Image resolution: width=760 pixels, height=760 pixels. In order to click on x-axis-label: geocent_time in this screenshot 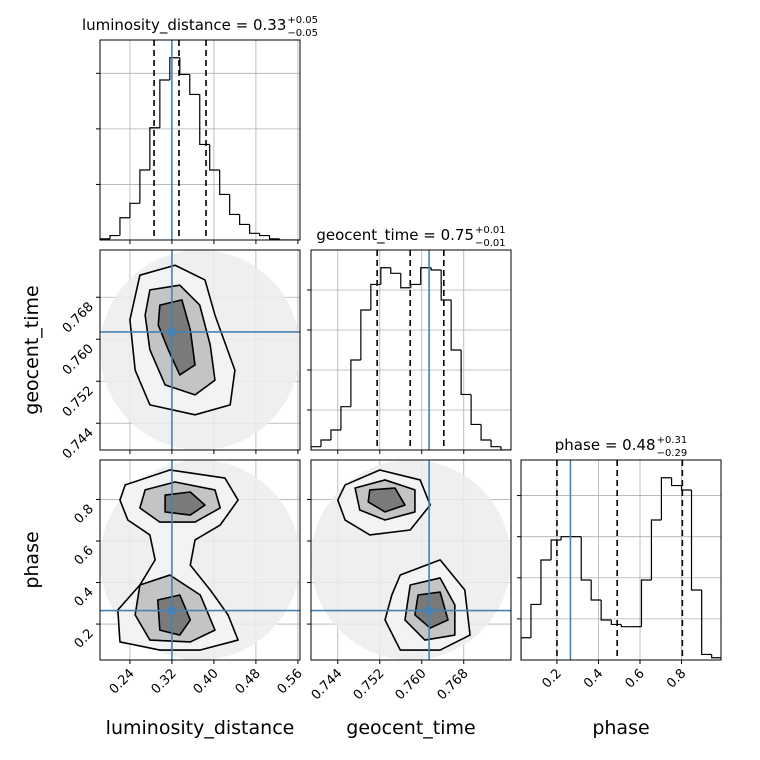, I will do `click(410, 728)`.